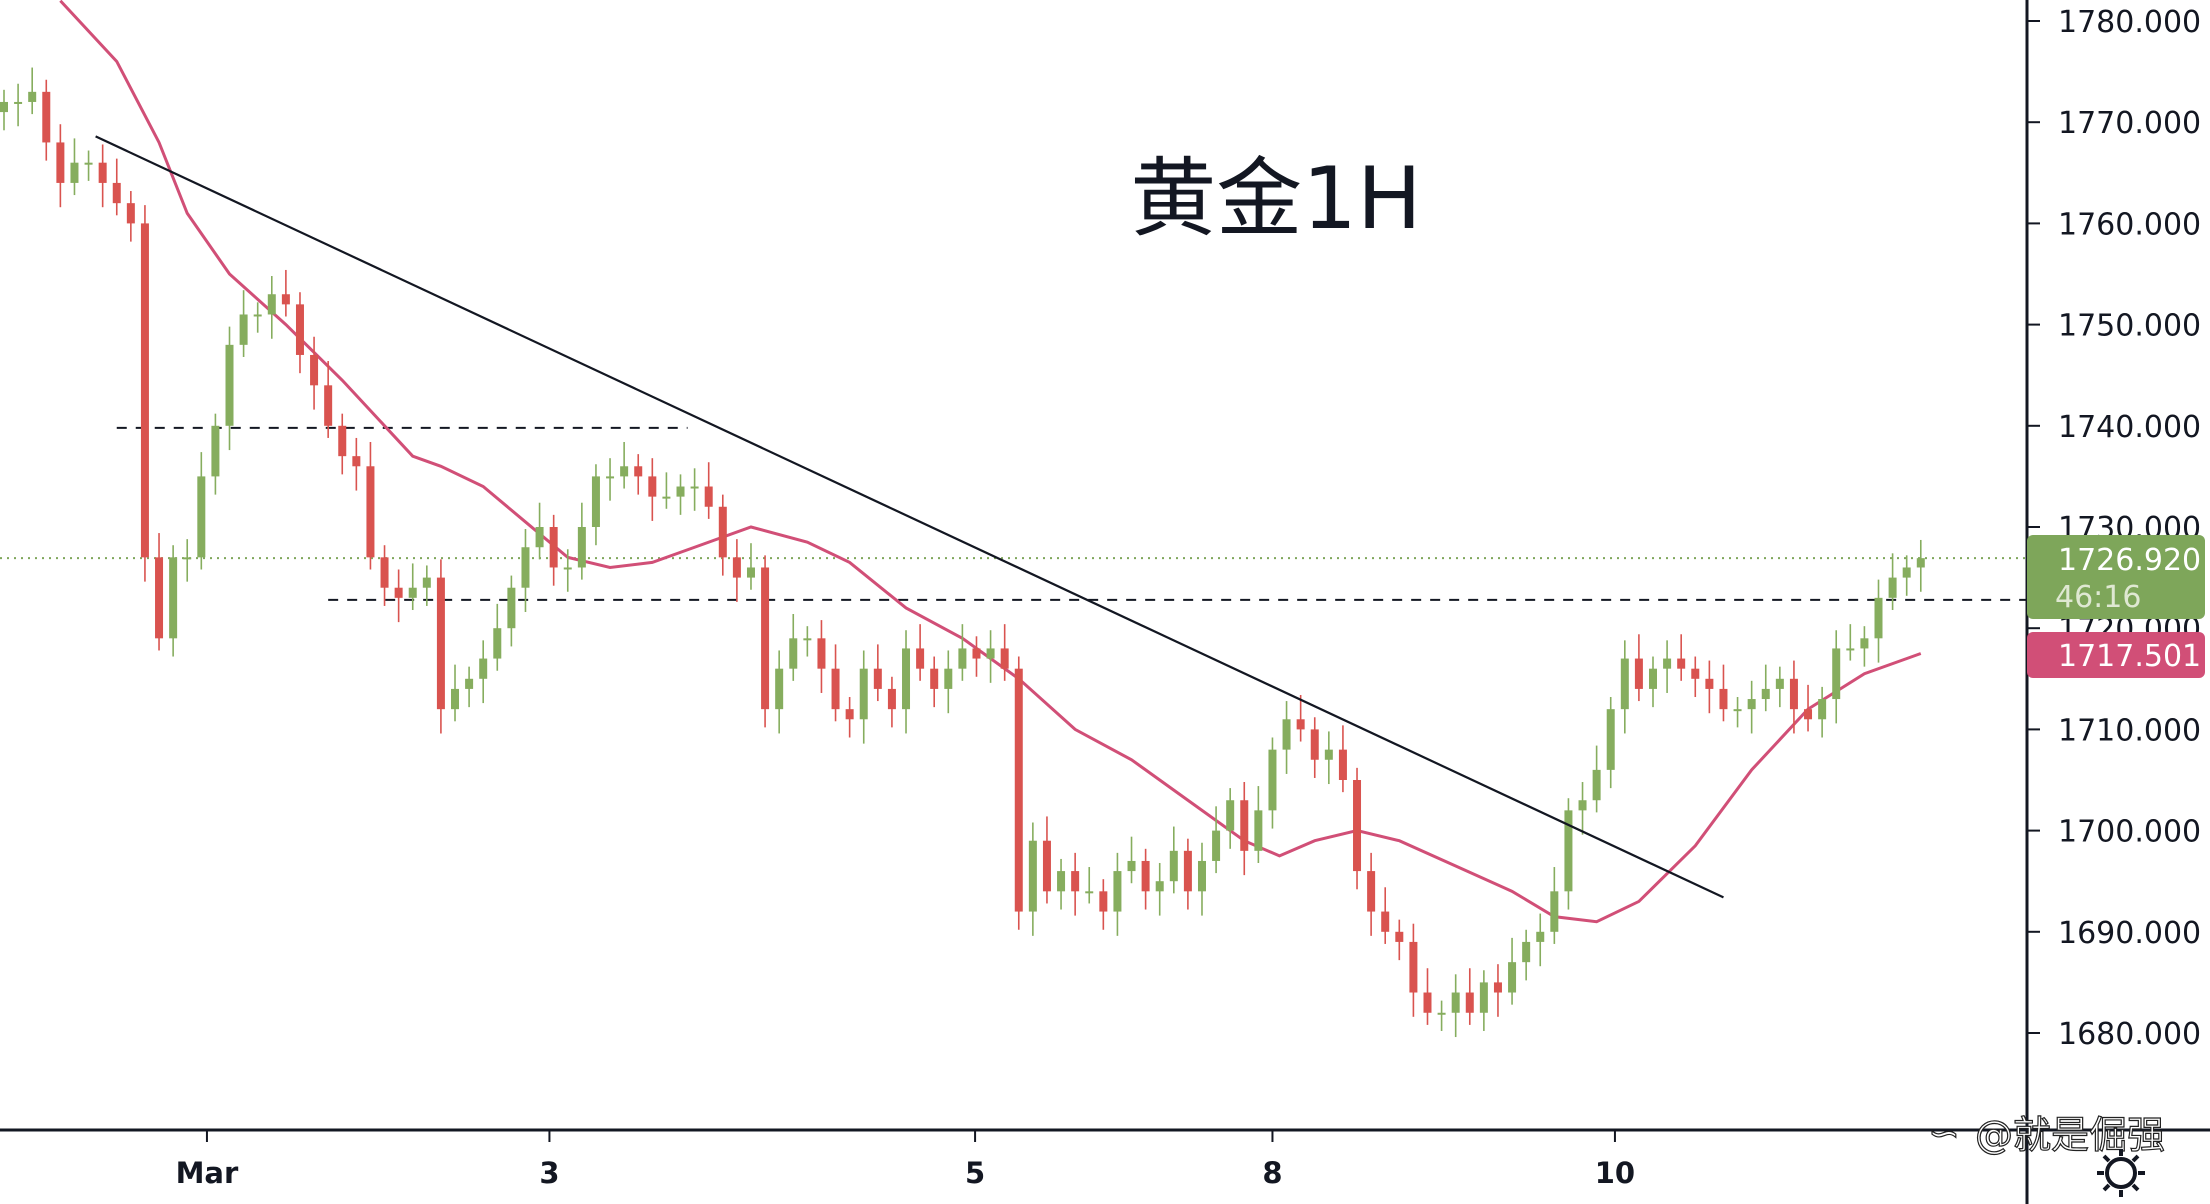  What do you see at coordinates (2121, 1173) in the screenshot?
I see `settings-sun-icon` at bounding box center [2121, 1173].